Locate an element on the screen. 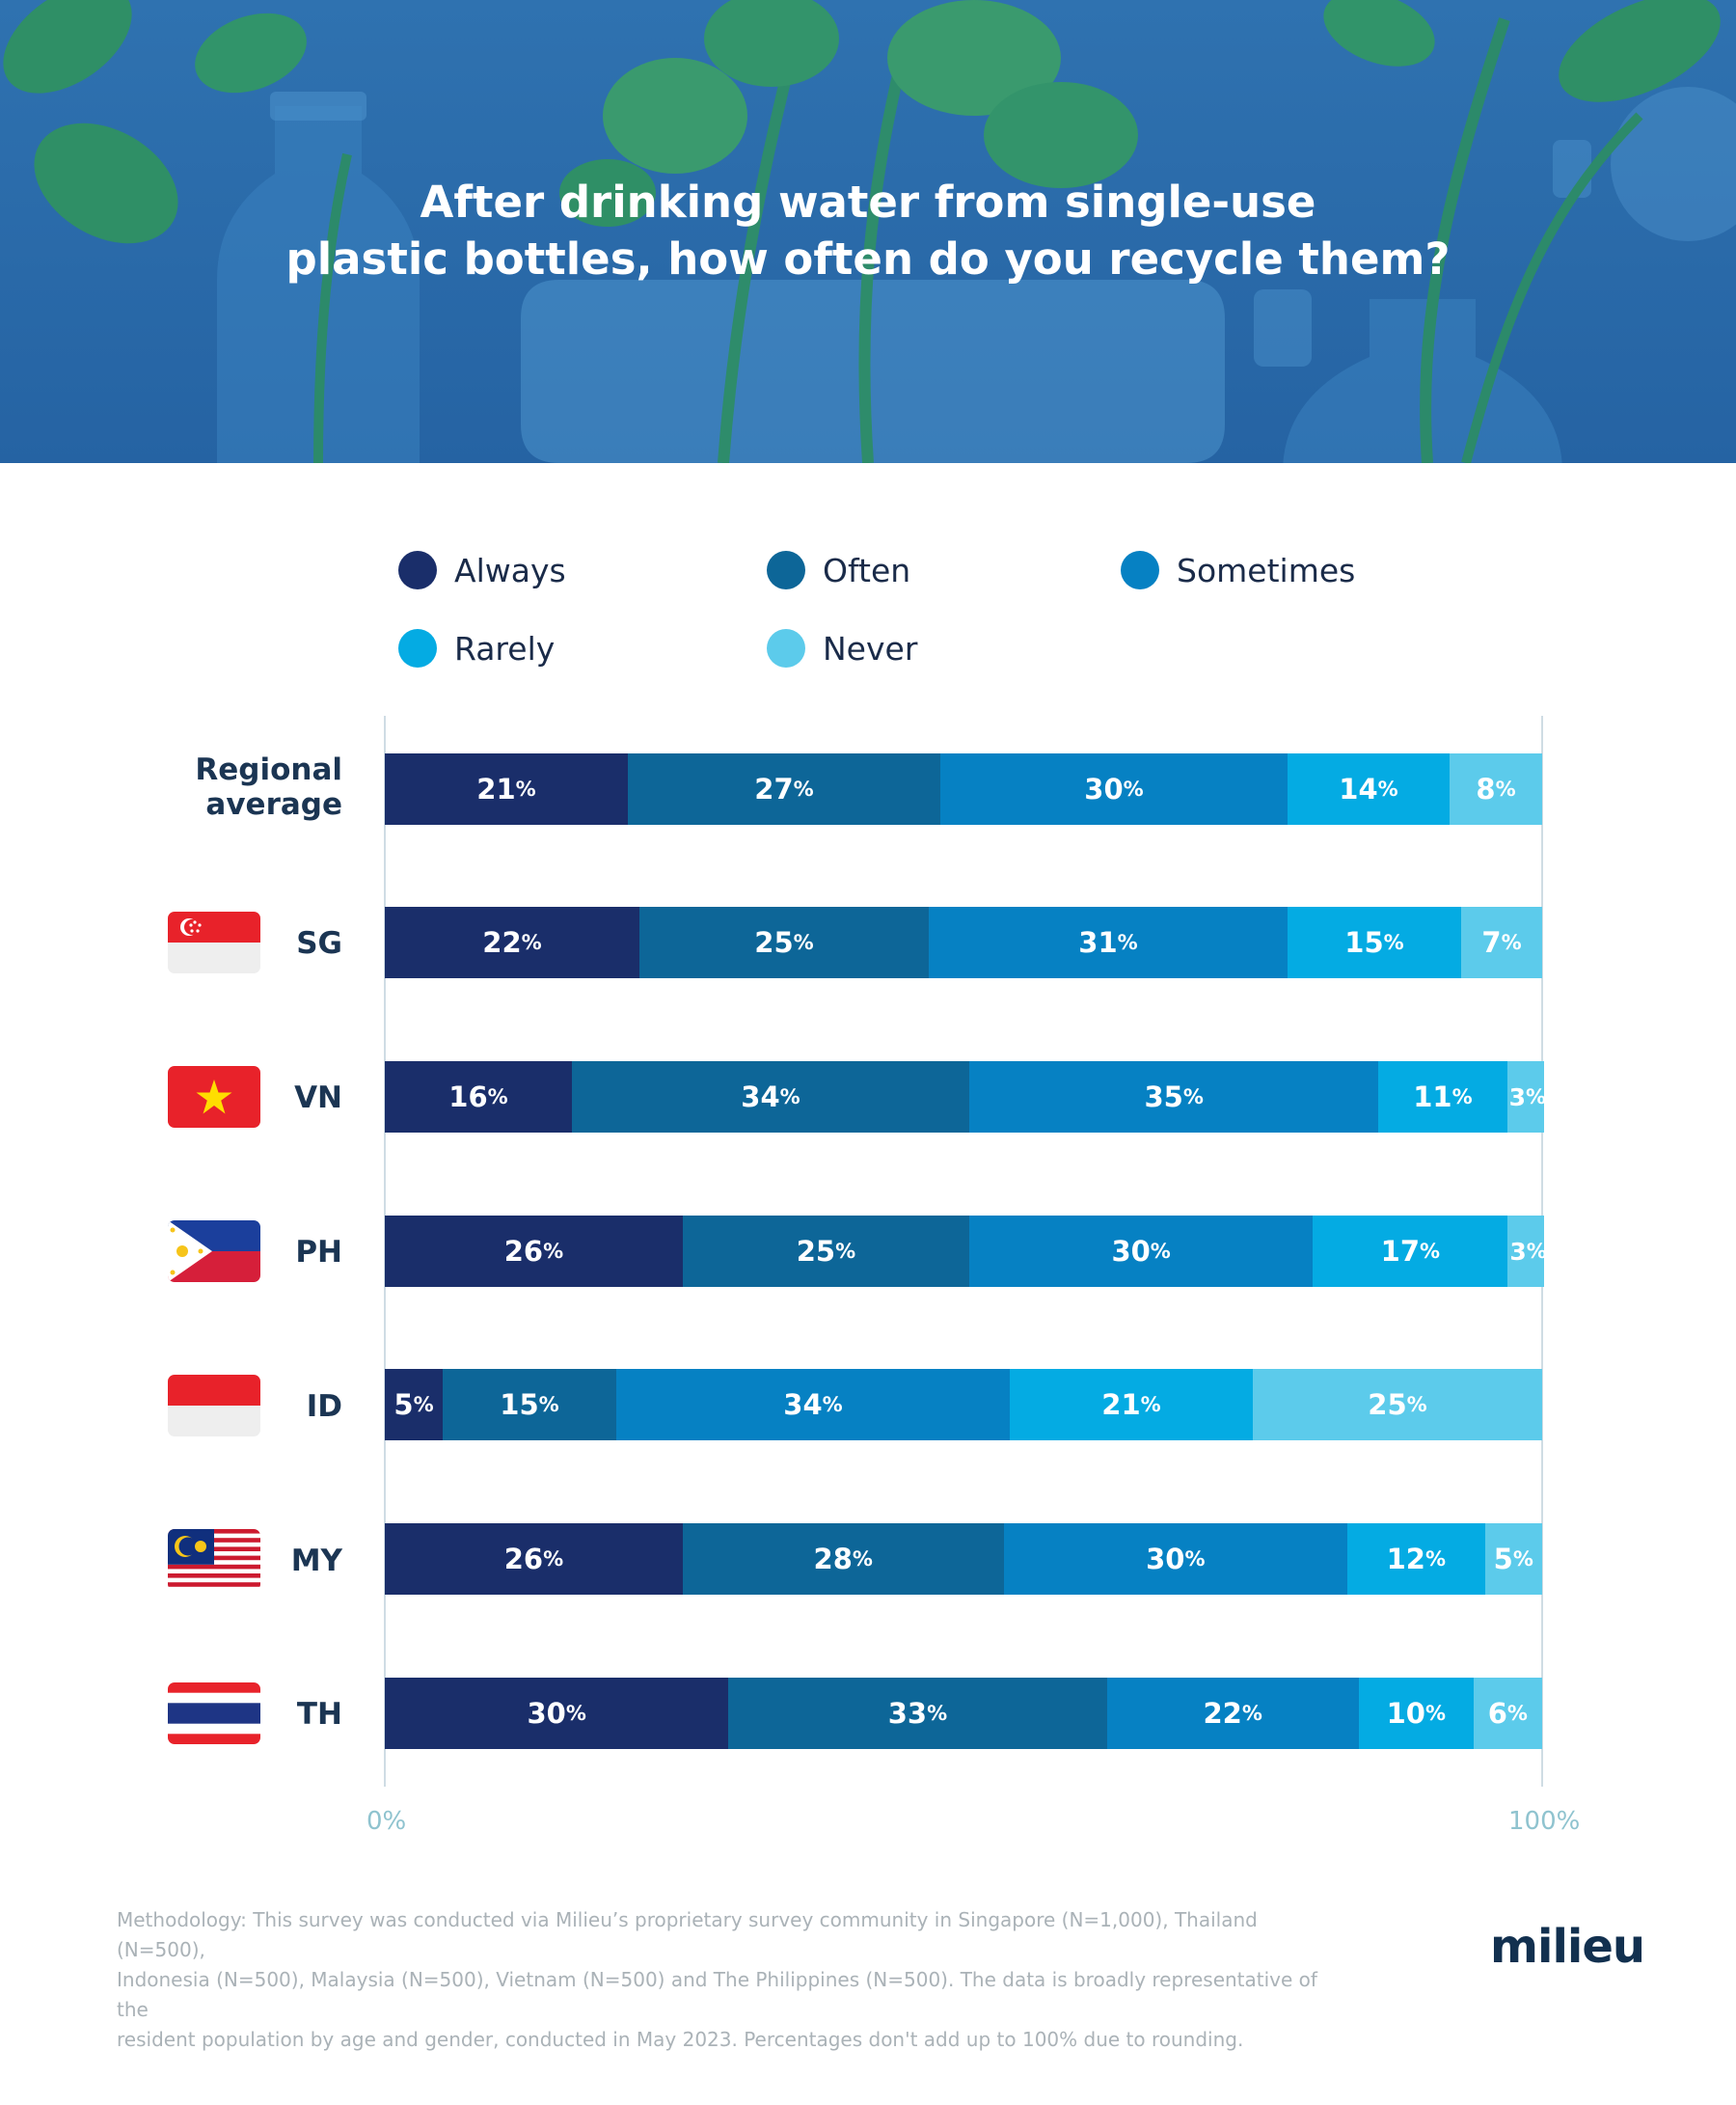 The height and width of the screenshot is (2105, 1736). bar-segment-sometimes-sg: 31% is located at coordinates (1108, 942).